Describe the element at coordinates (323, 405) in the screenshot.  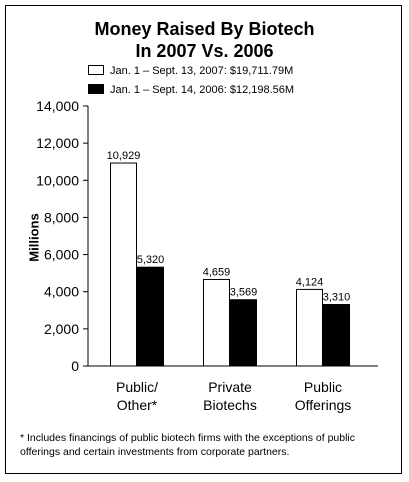
I see `x-category-label: Offerings` at that location.